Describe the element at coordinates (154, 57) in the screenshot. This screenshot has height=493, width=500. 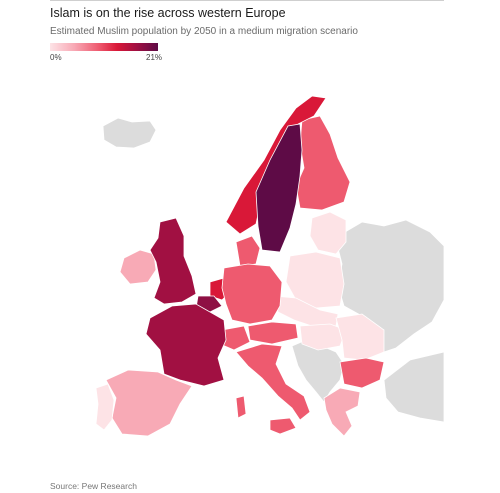
I see `legend-max-label: 21%` at that location.